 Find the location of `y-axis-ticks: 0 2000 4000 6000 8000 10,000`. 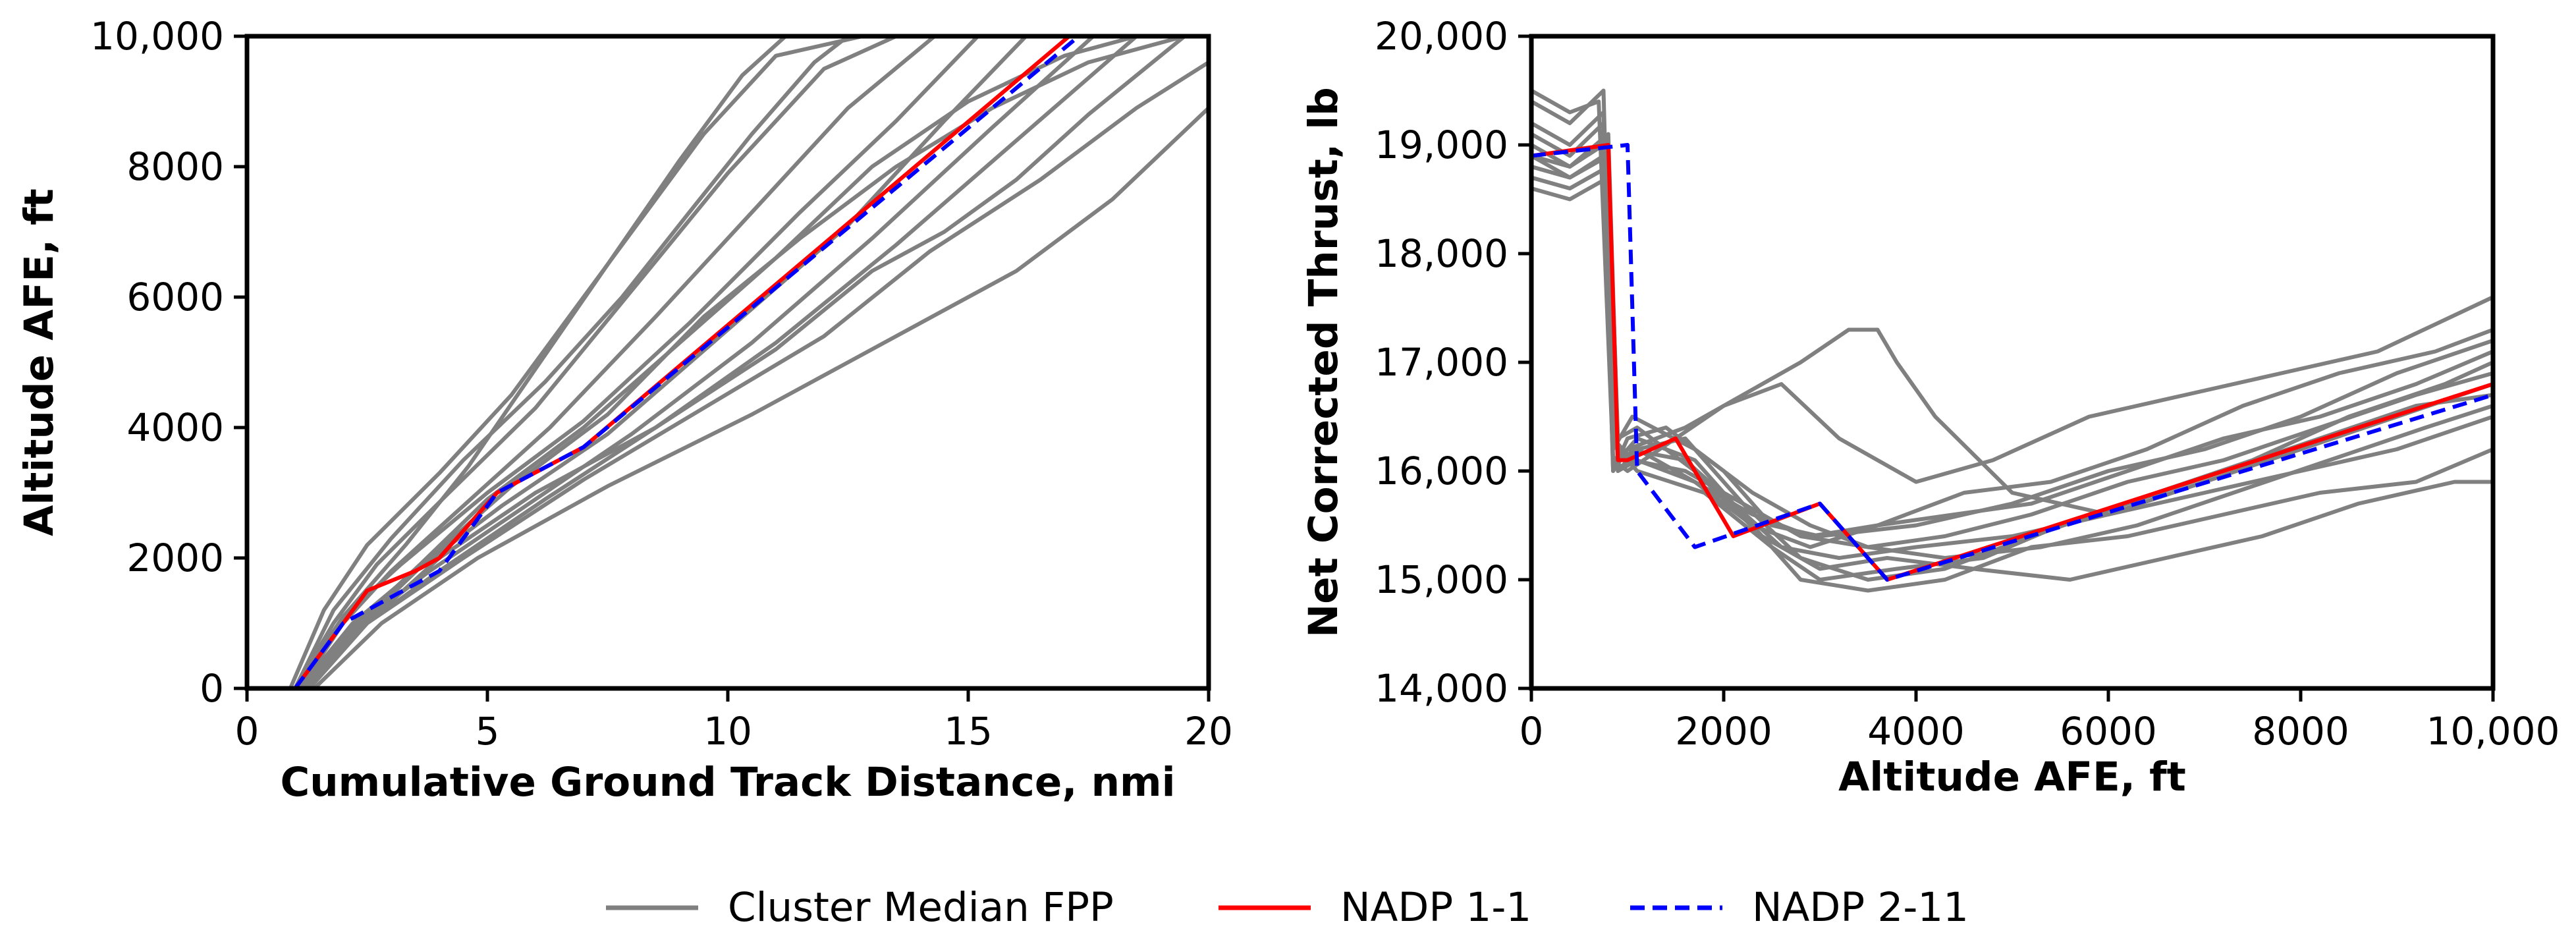

y-axis-ticks: 0 2000 4000 6000 8000 10,000 is located at coordinates (168, 362).